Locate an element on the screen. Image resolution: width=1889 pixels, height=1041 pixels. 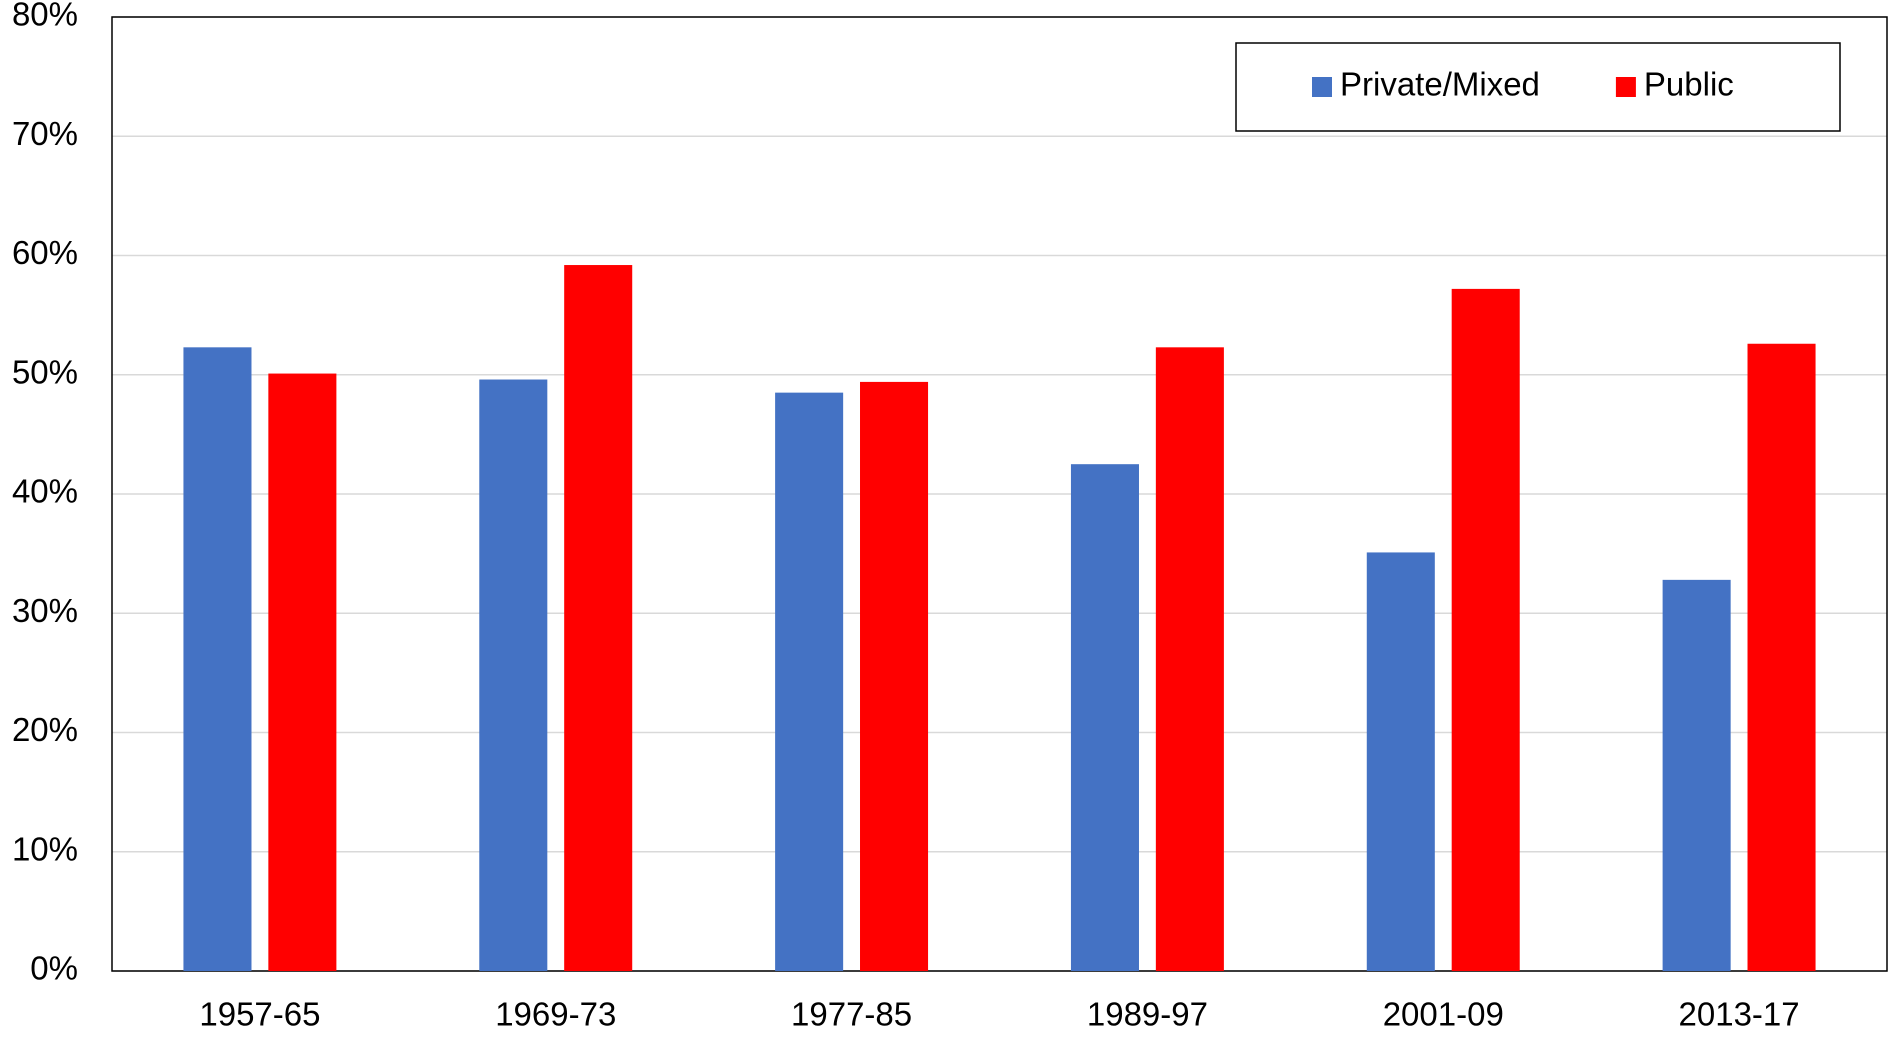
x-tick-label: 1957-65 is located at coordinates (259, 1014).